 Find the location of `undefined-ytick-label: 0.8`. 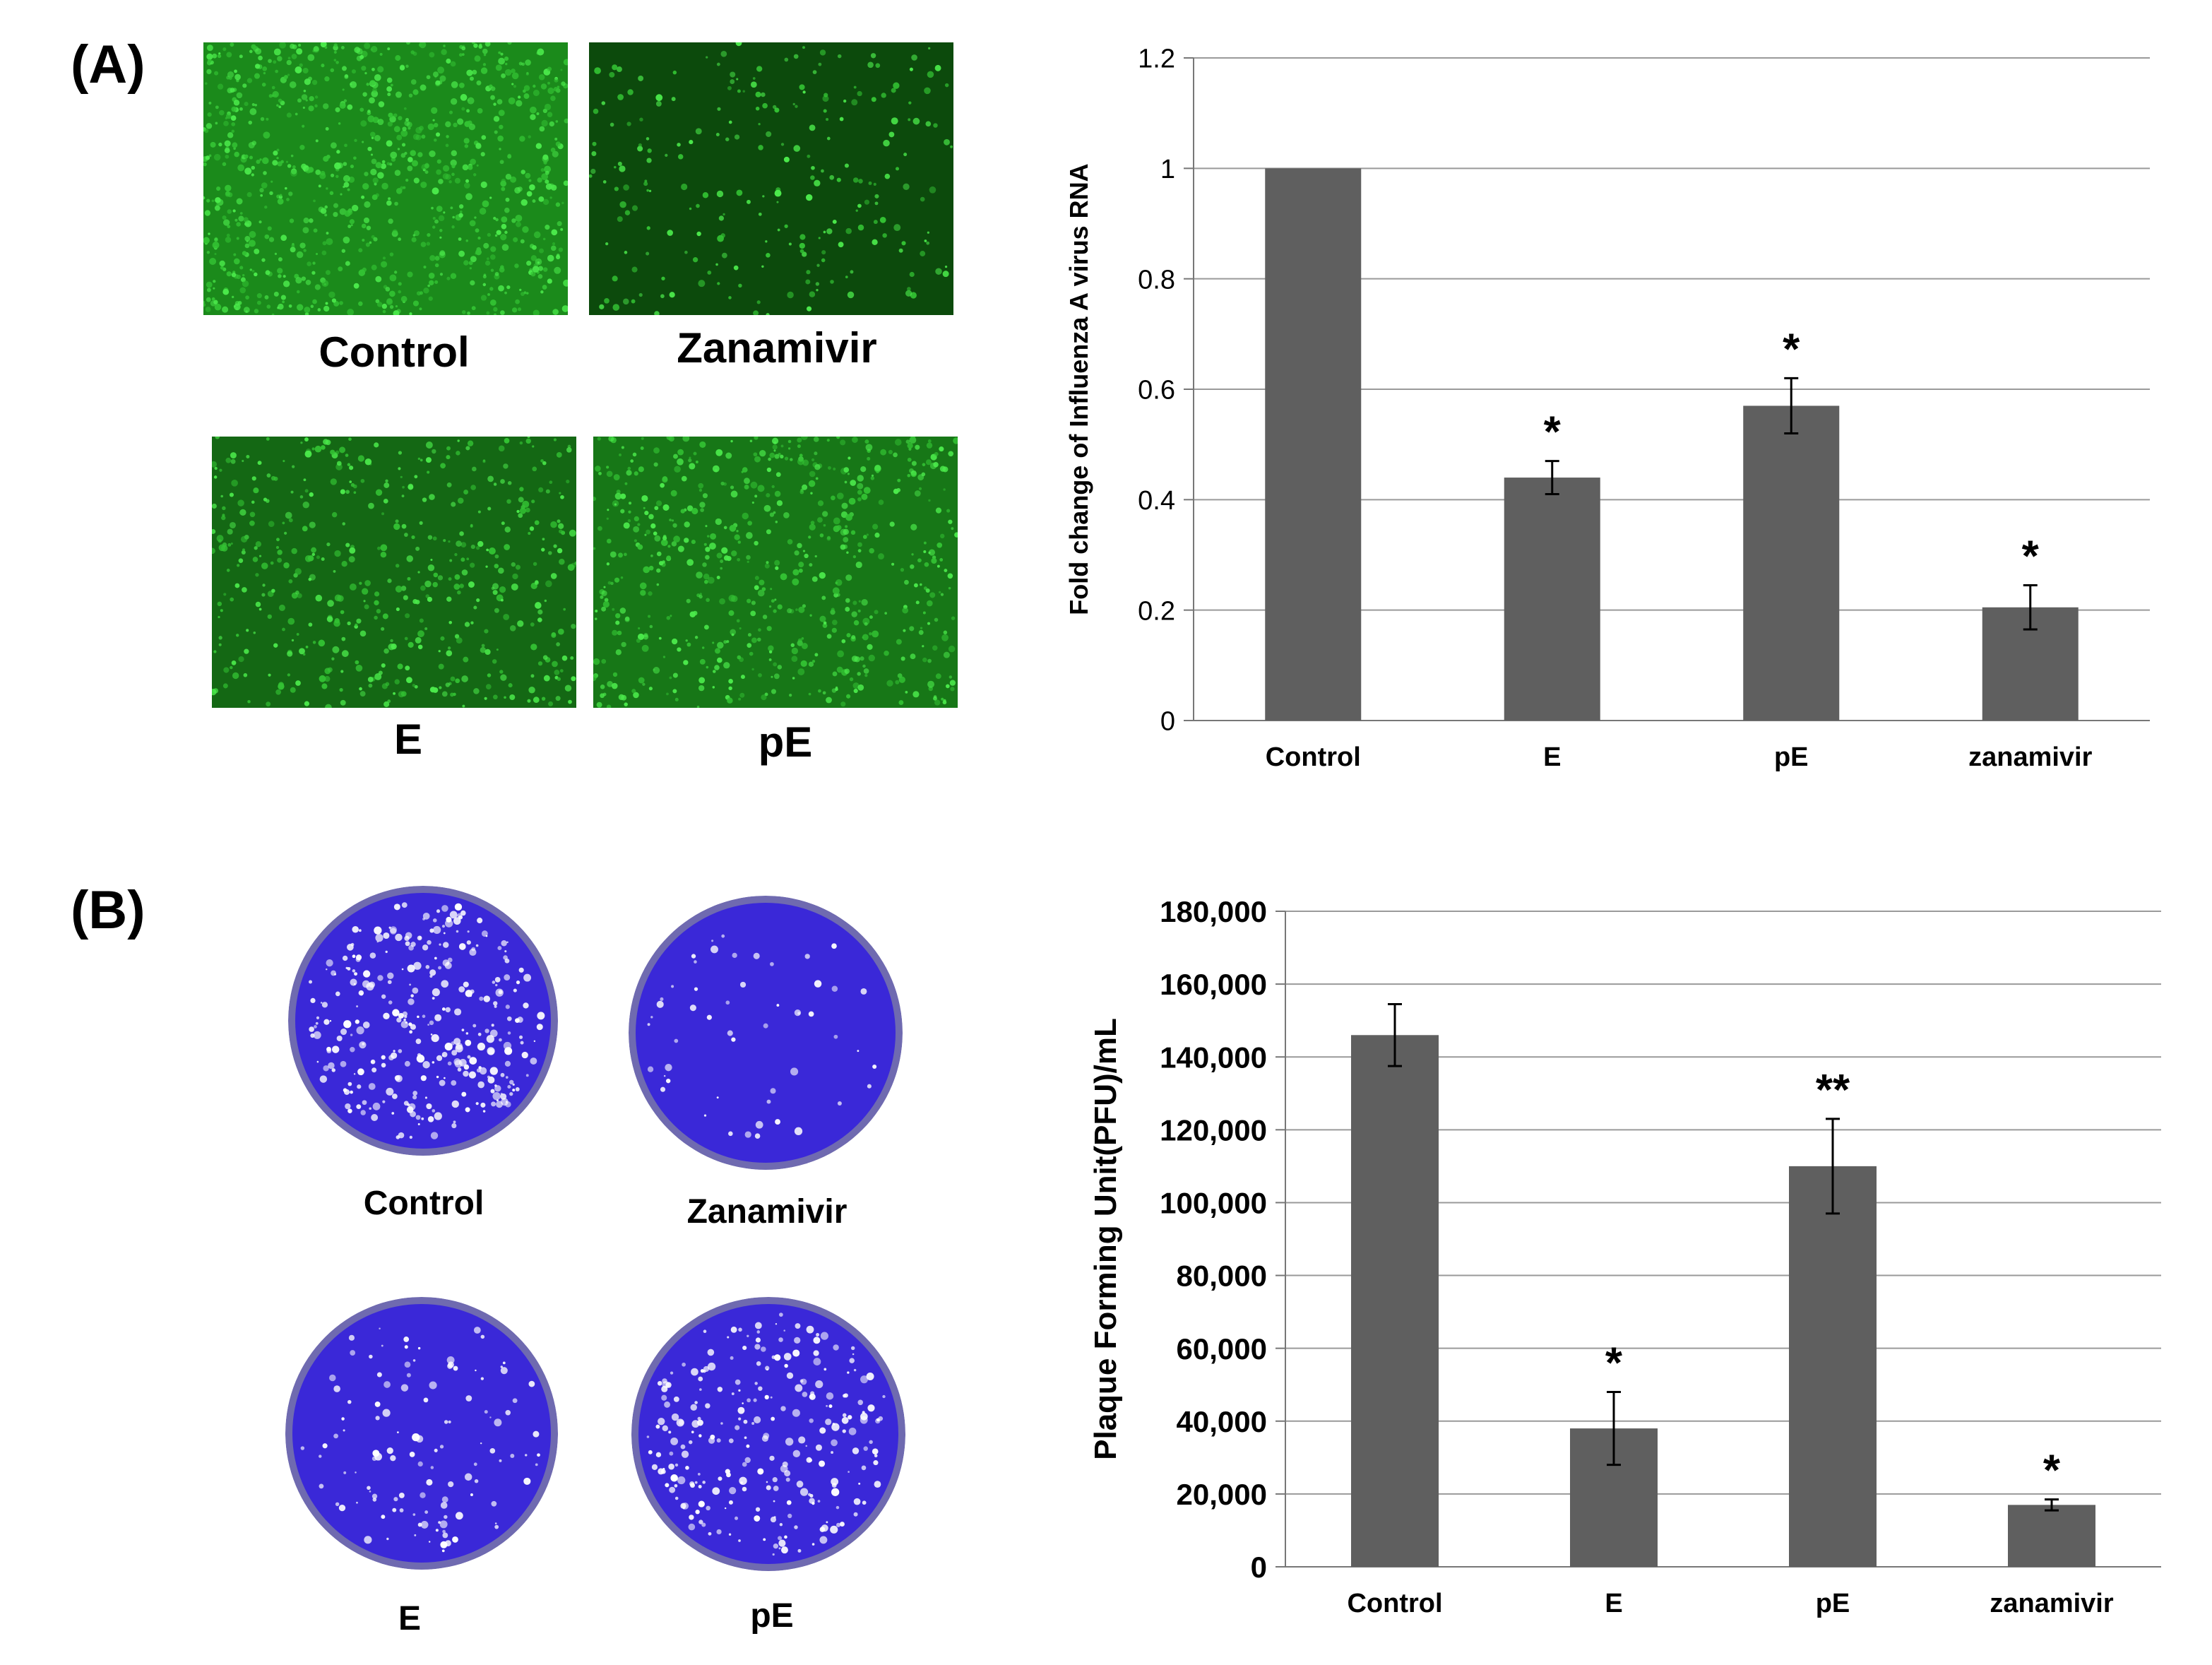

undefined-ytick-label: 0.8 is located at coordinates (1156, 280).